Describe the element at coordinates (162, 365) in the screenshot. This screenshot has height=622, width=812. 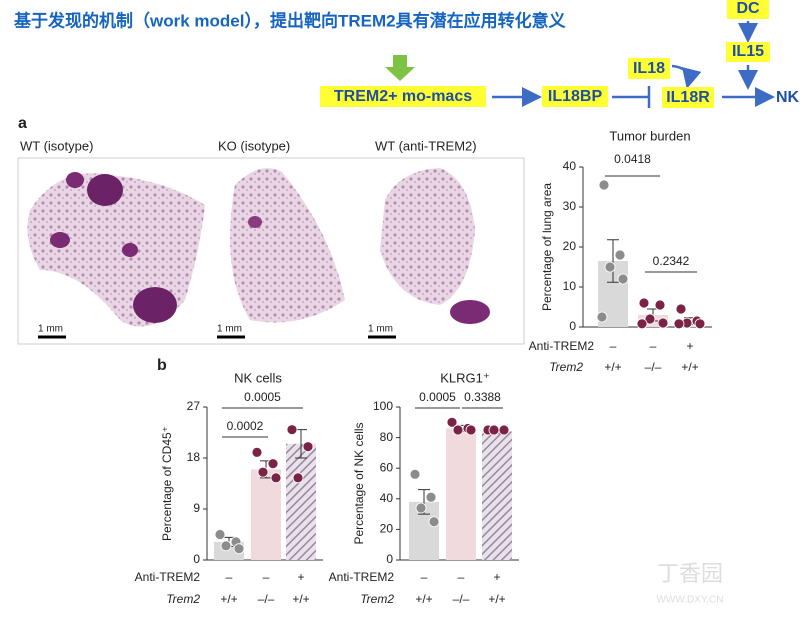
I see `panel-label: b` at that location.